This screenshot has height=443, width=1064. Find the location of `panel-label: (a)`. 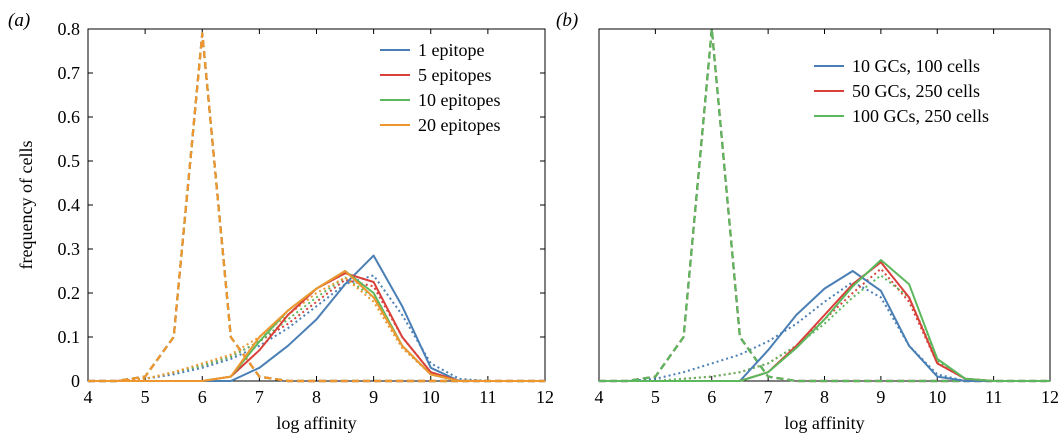

panel-label: (a) is located at coordinates (19, 20).